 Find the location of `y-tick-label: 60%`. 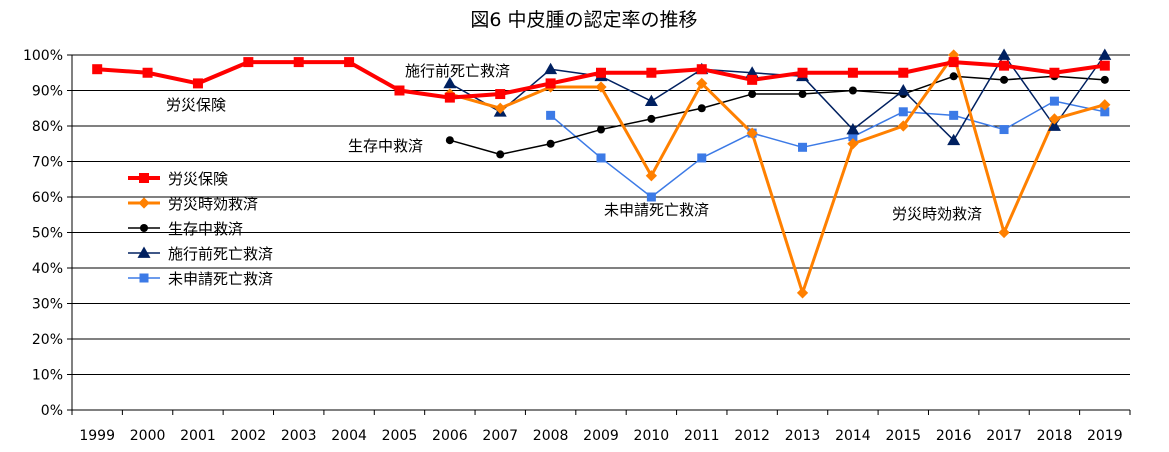

y-tick-label: 60% is located at coordinates (47, 198).